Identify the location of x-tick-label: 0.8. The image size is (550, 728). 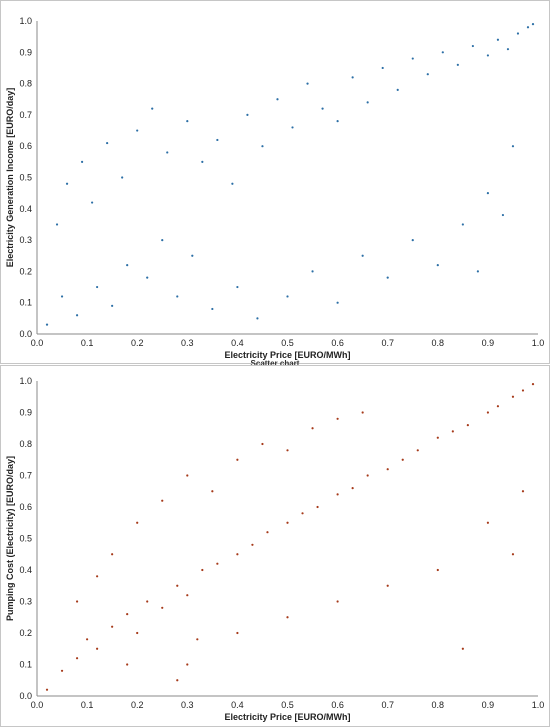
(438, 343).